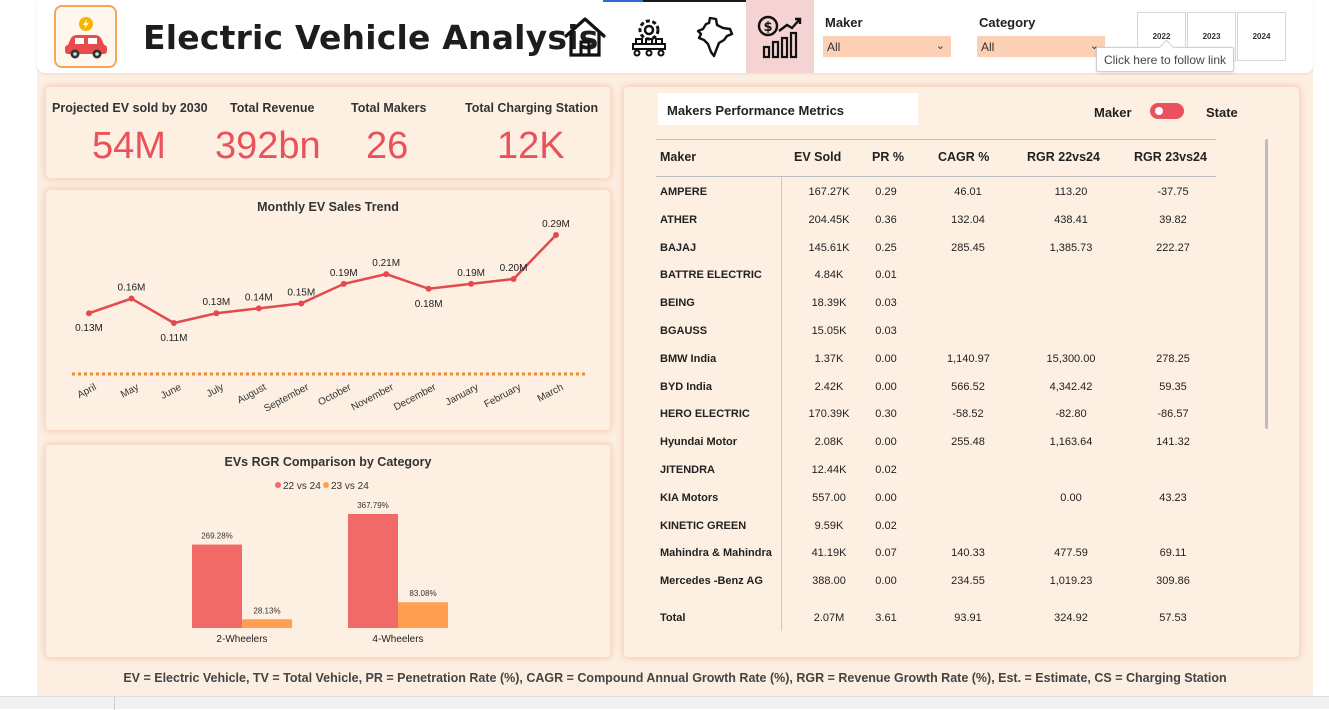 Image resolution: width=1329 pixels, height=710 pixels. Describe the element at coordinates (389, 108) in the screenshot. I see `kpi-label-makers: Total Makers` at that location.